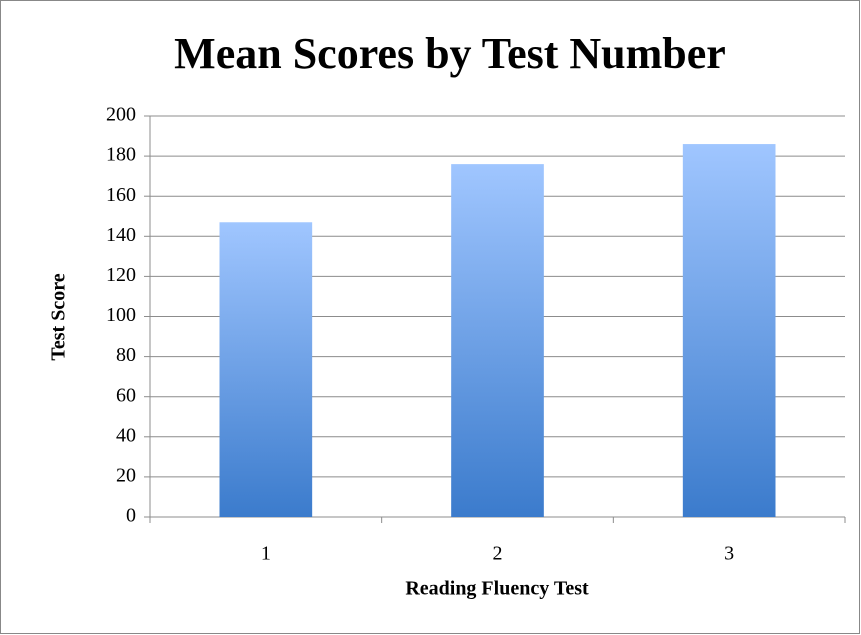 This screenshot has width=861, height=635. I want to click on y-tick-label: 180, so click(121, 155).